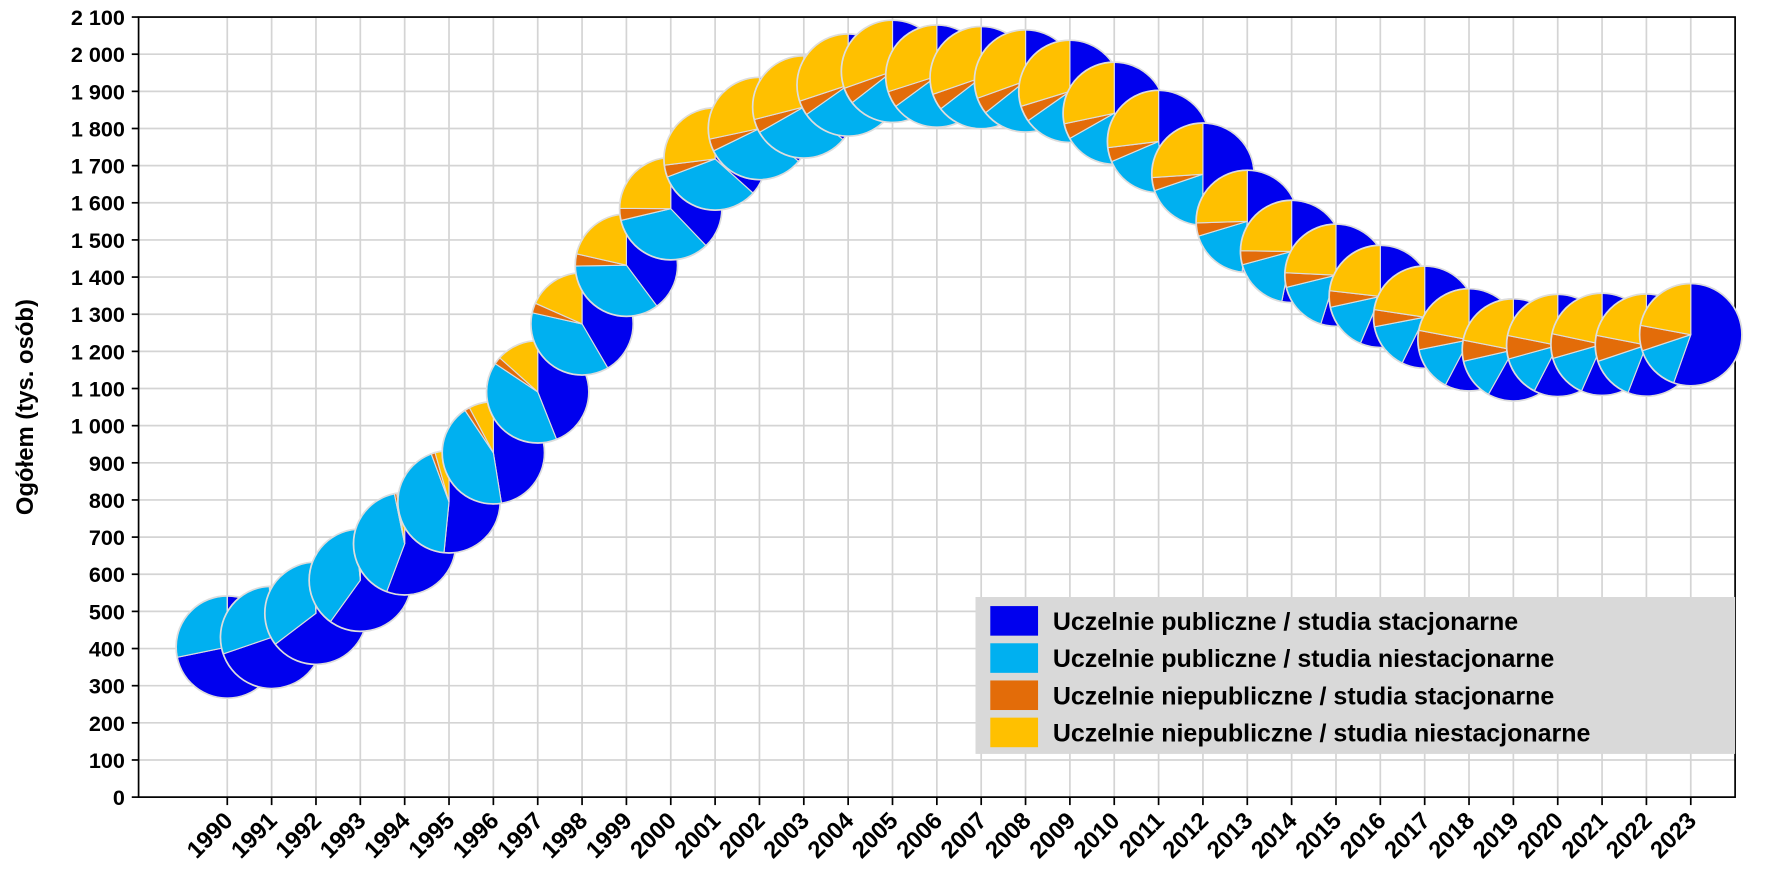 The width and height of the screenshot is (1785, 879). What do you see at coordinates (298, 835) in the screenshot?
I see `x-tick-label: 1992` at bounding box center [298, 835].